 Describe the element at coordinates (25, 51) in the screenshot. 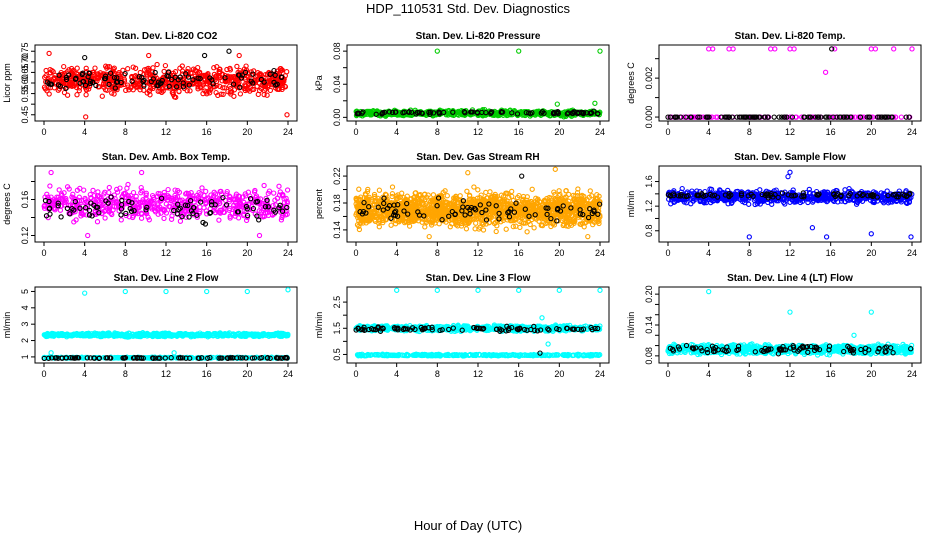

I see `y-tick-label: 0.75` at that location.